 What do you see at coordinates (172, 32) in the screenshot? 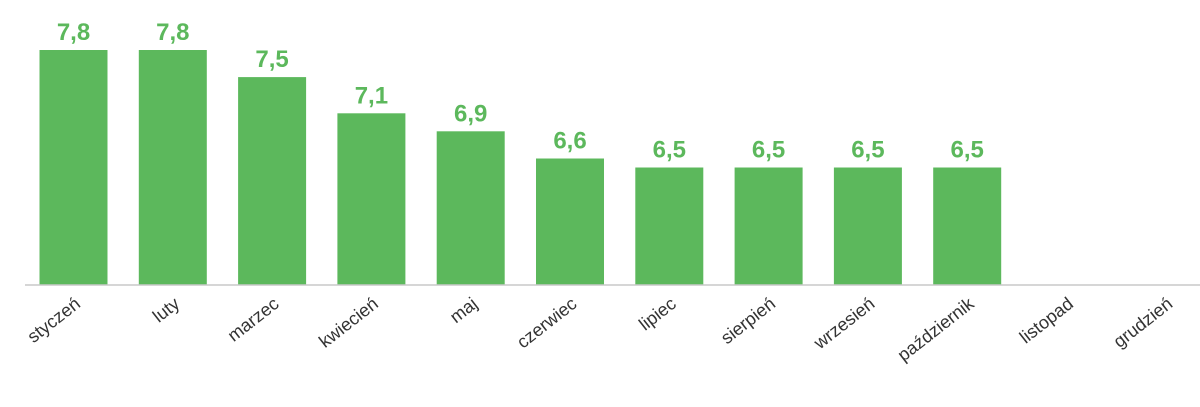
I see `value-label-1: 7,8` at bounding box center [172, 32].